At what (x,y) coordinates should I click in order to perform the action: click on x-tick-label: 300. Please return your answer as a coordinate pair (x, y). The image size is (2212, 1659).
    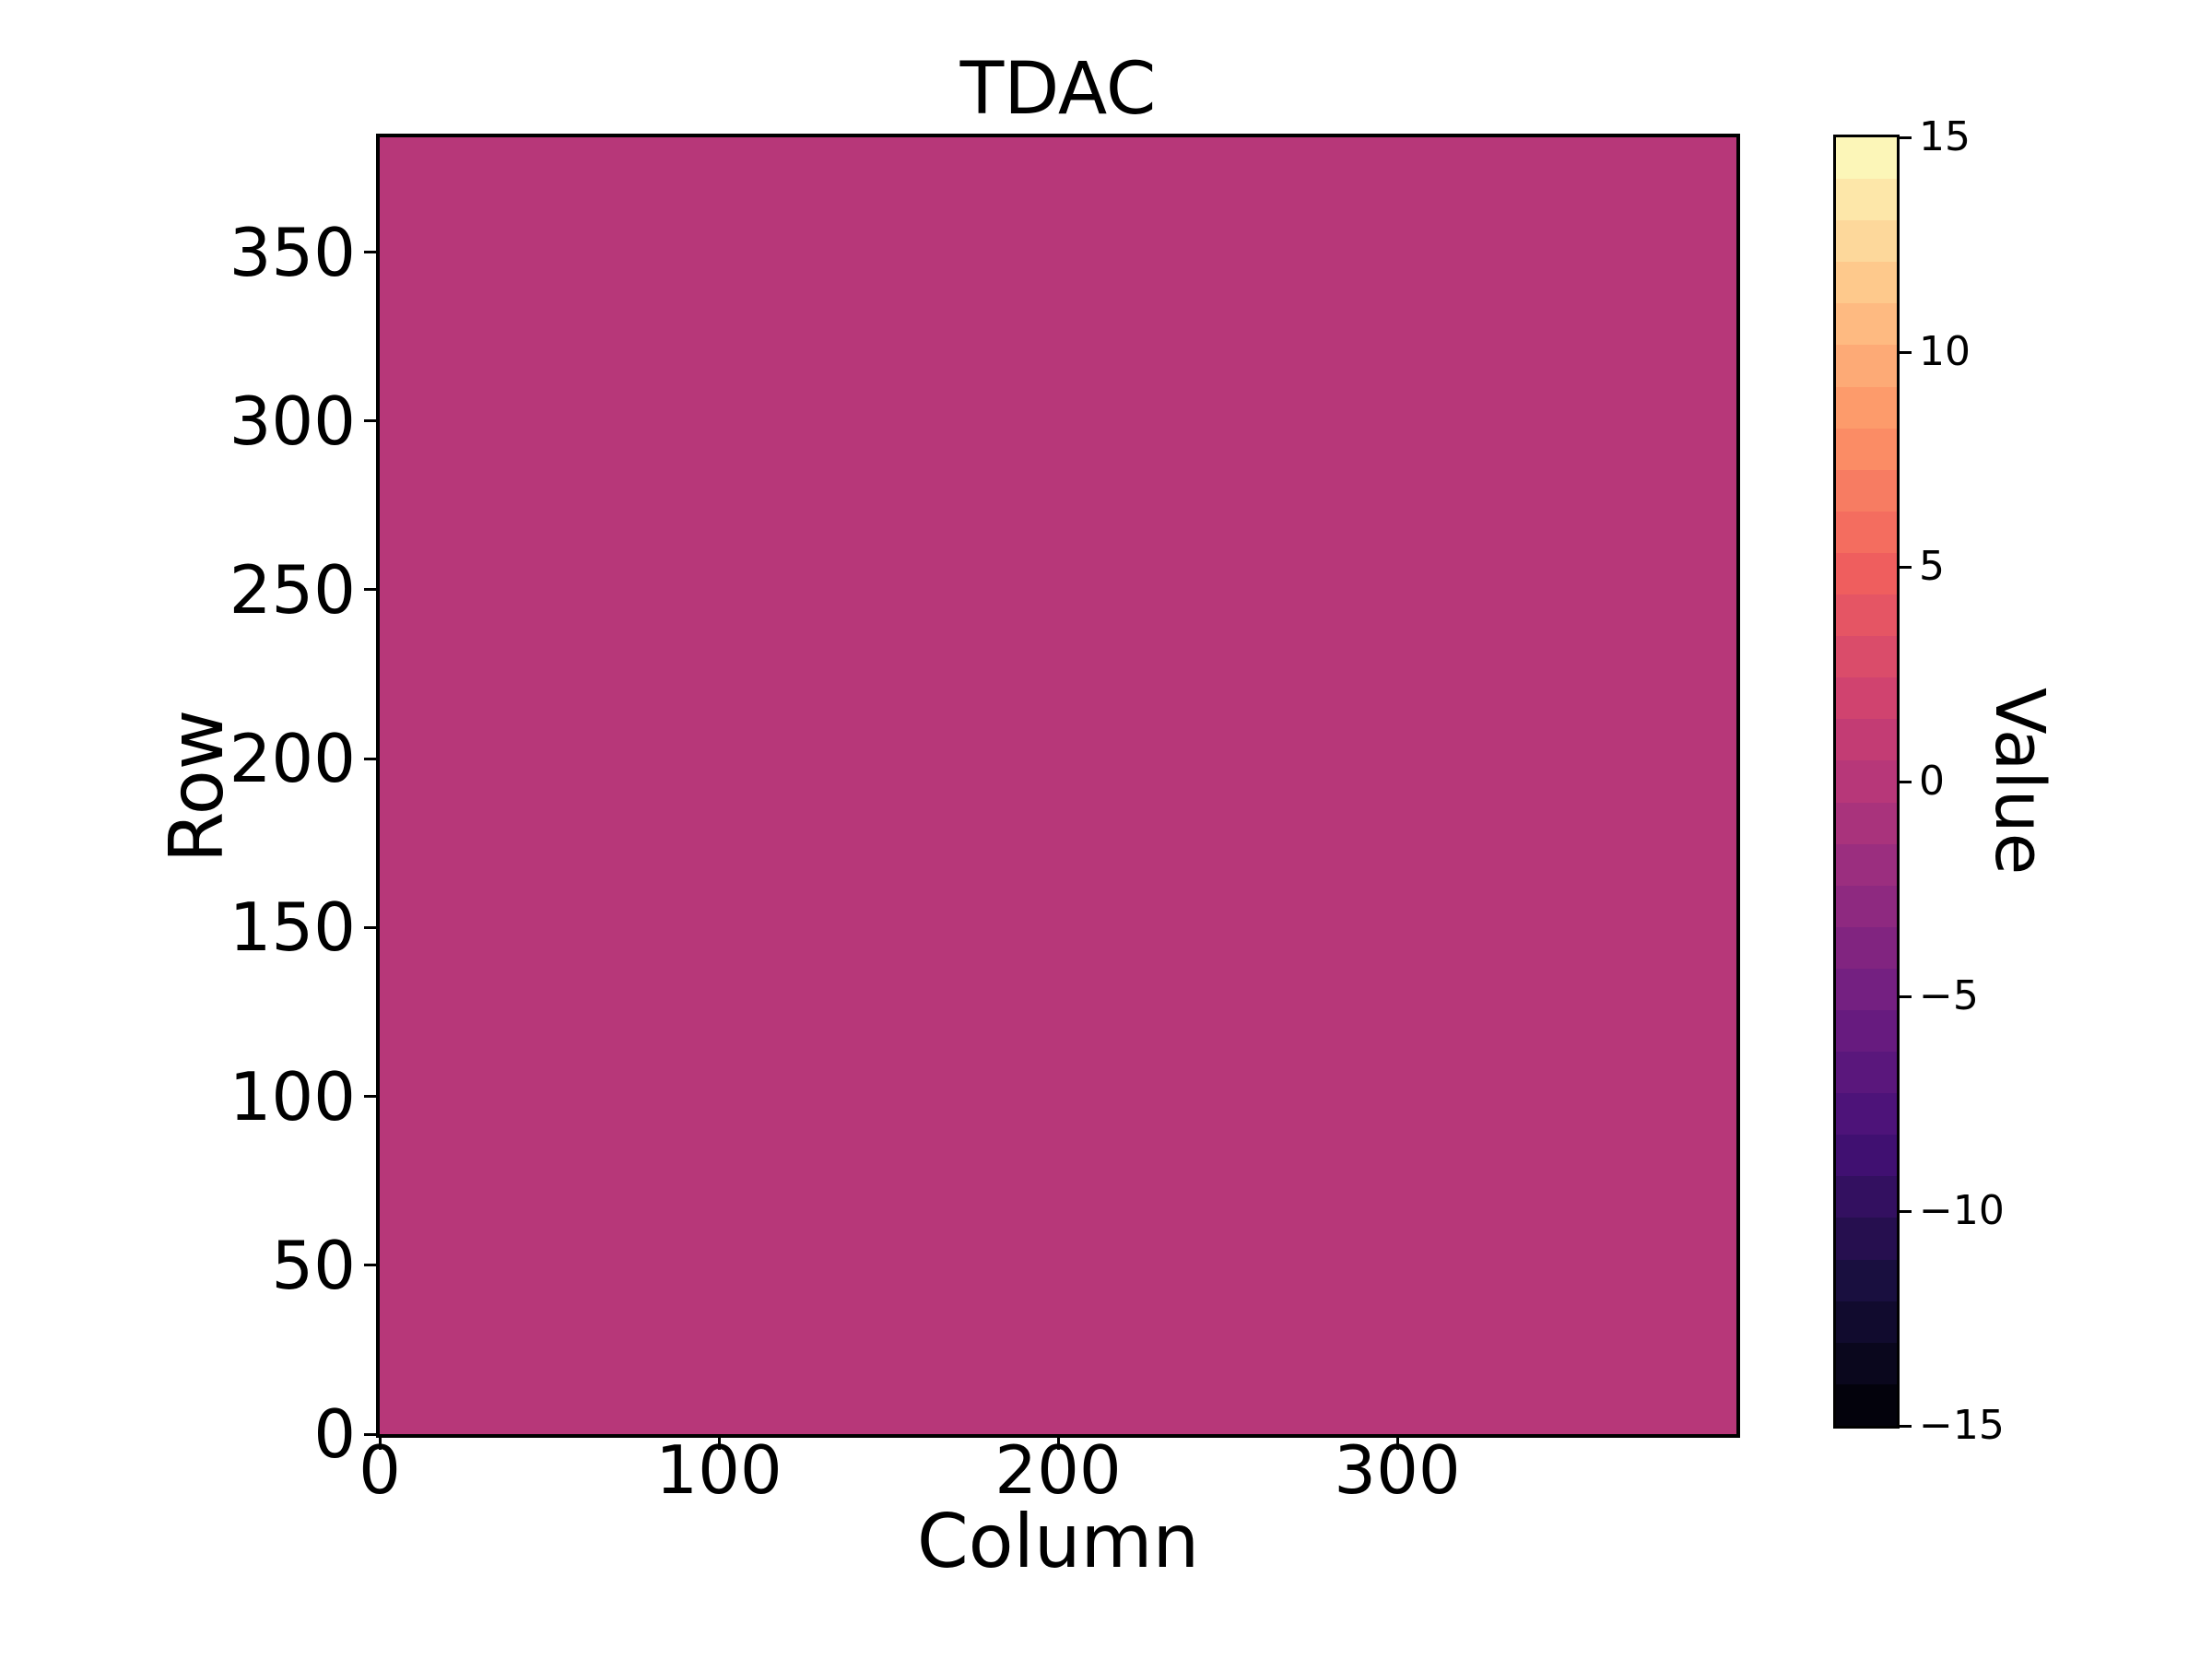
    Looking at the image, I should click on (1397, 1470).